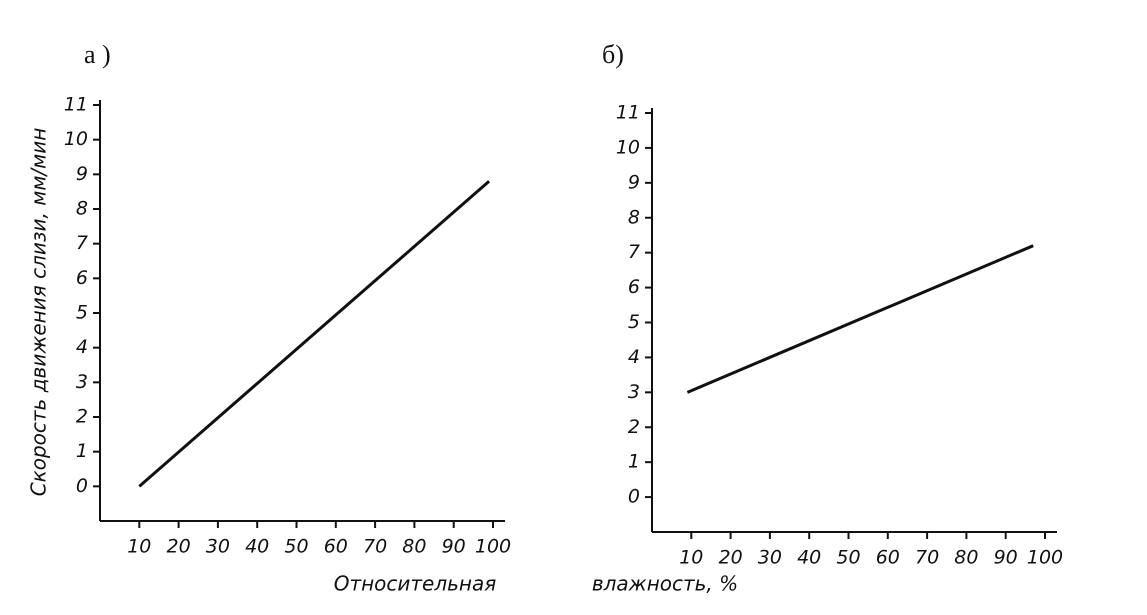  Describe the element at coordinates (97, 54) in the screenshot. I see `panel-title: а )` at that location.